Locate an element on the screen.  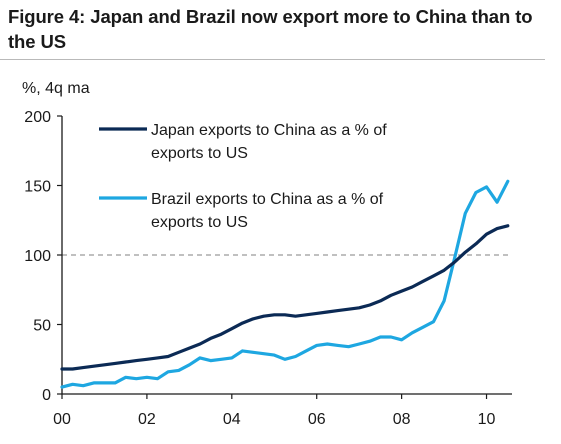
x-tick-label: 00 is located at coordinates (62, 419).